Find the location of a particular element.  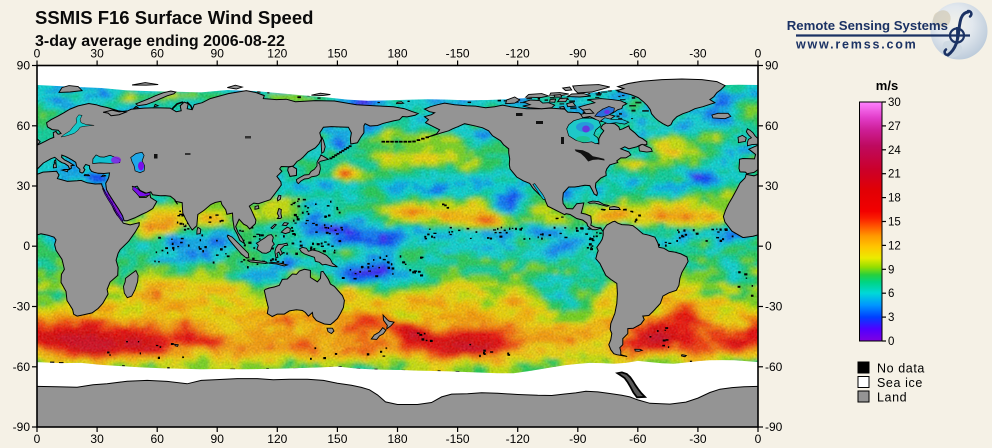

svg-text:3-day average ending 2006-08-2: 3-day average ending 2006-08-22 is located at coordinates (160, 41).